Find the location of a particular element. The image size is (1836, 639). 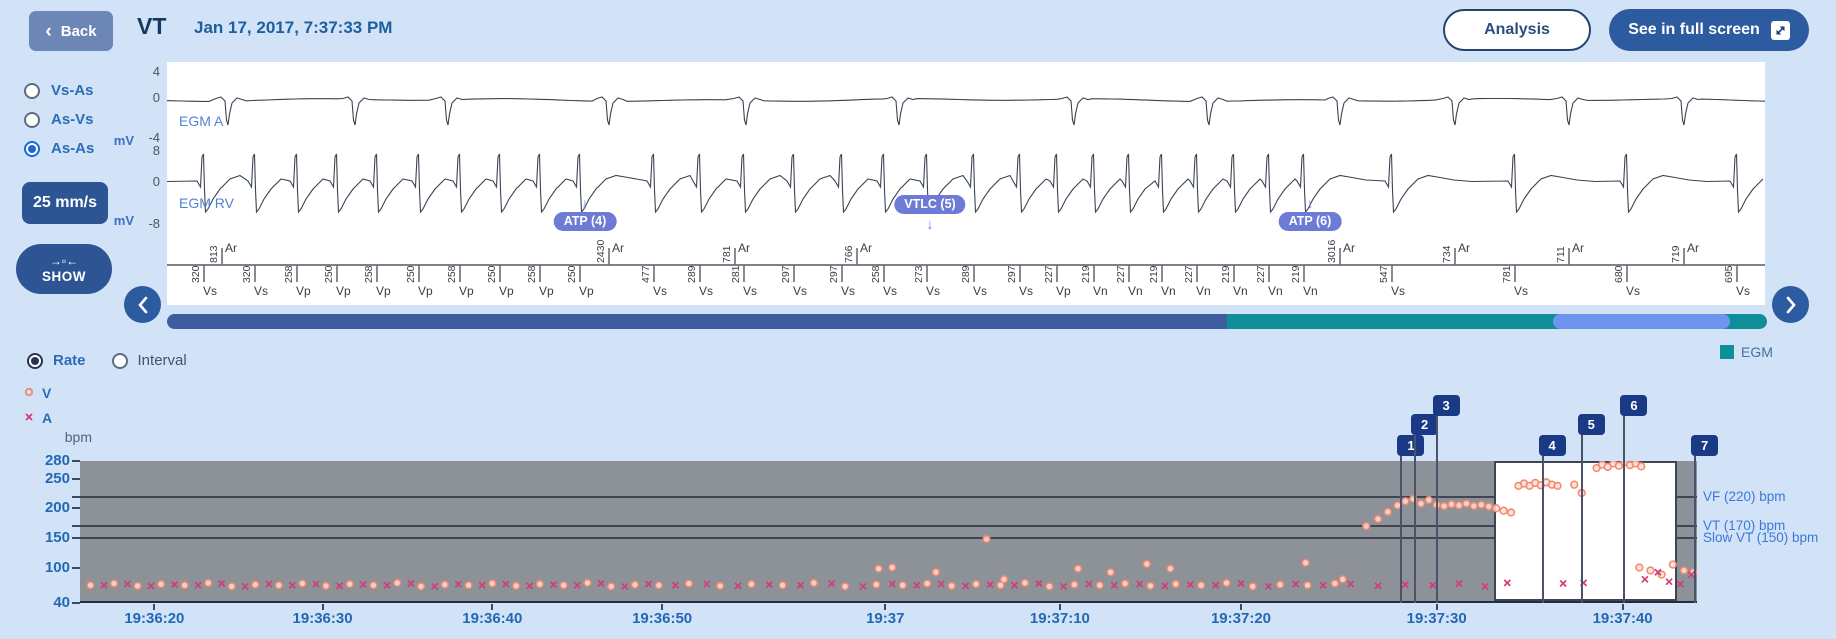

episode-marker-7: 7 is located at coordinates (1705, 445).